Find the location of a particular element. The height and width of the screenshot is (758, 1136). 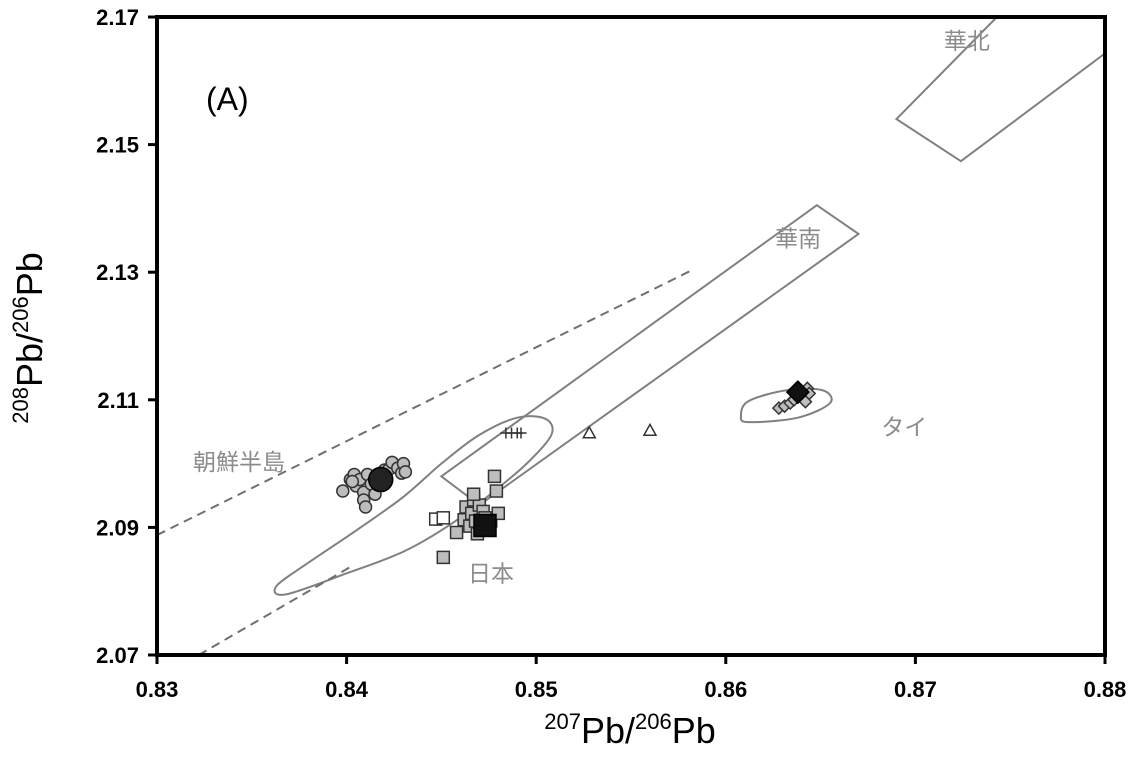

y-tick-label: 2.17 is located at coordinates (117, 17).